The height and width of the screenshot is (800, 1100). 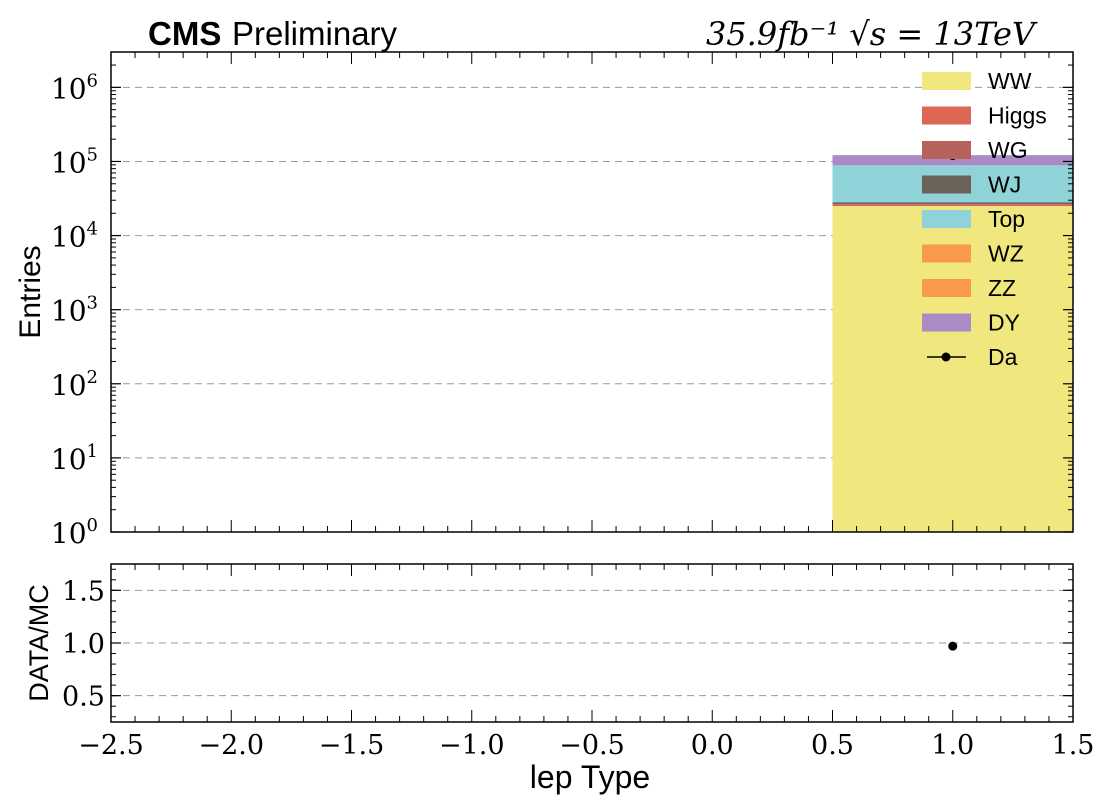 What do you see at coordinates (1006, 254) in the screenshot?
I see `legend-label-wz: WZ` at bounding box center [1006, 254].